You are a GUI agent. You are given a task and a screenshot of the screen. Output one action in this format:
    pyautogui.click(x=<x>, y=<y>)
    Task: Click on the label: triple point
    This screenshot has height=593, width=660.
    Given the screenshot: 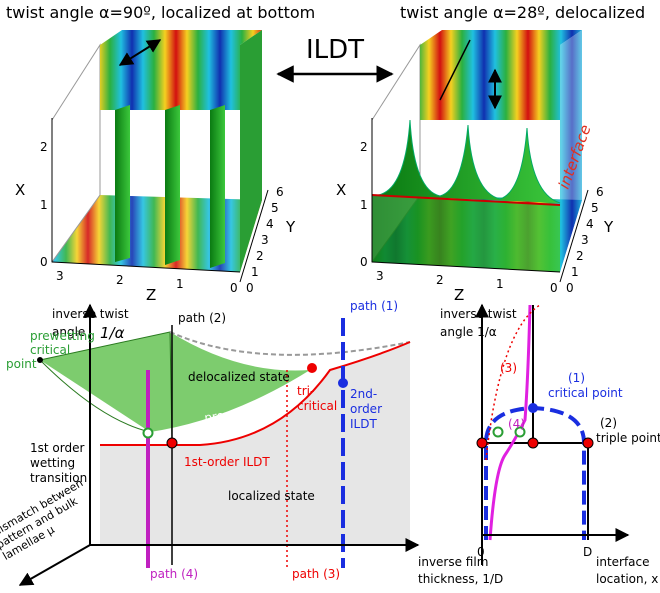 What is the action you would take?
    pyautogui.click(x=628, y=438)
    